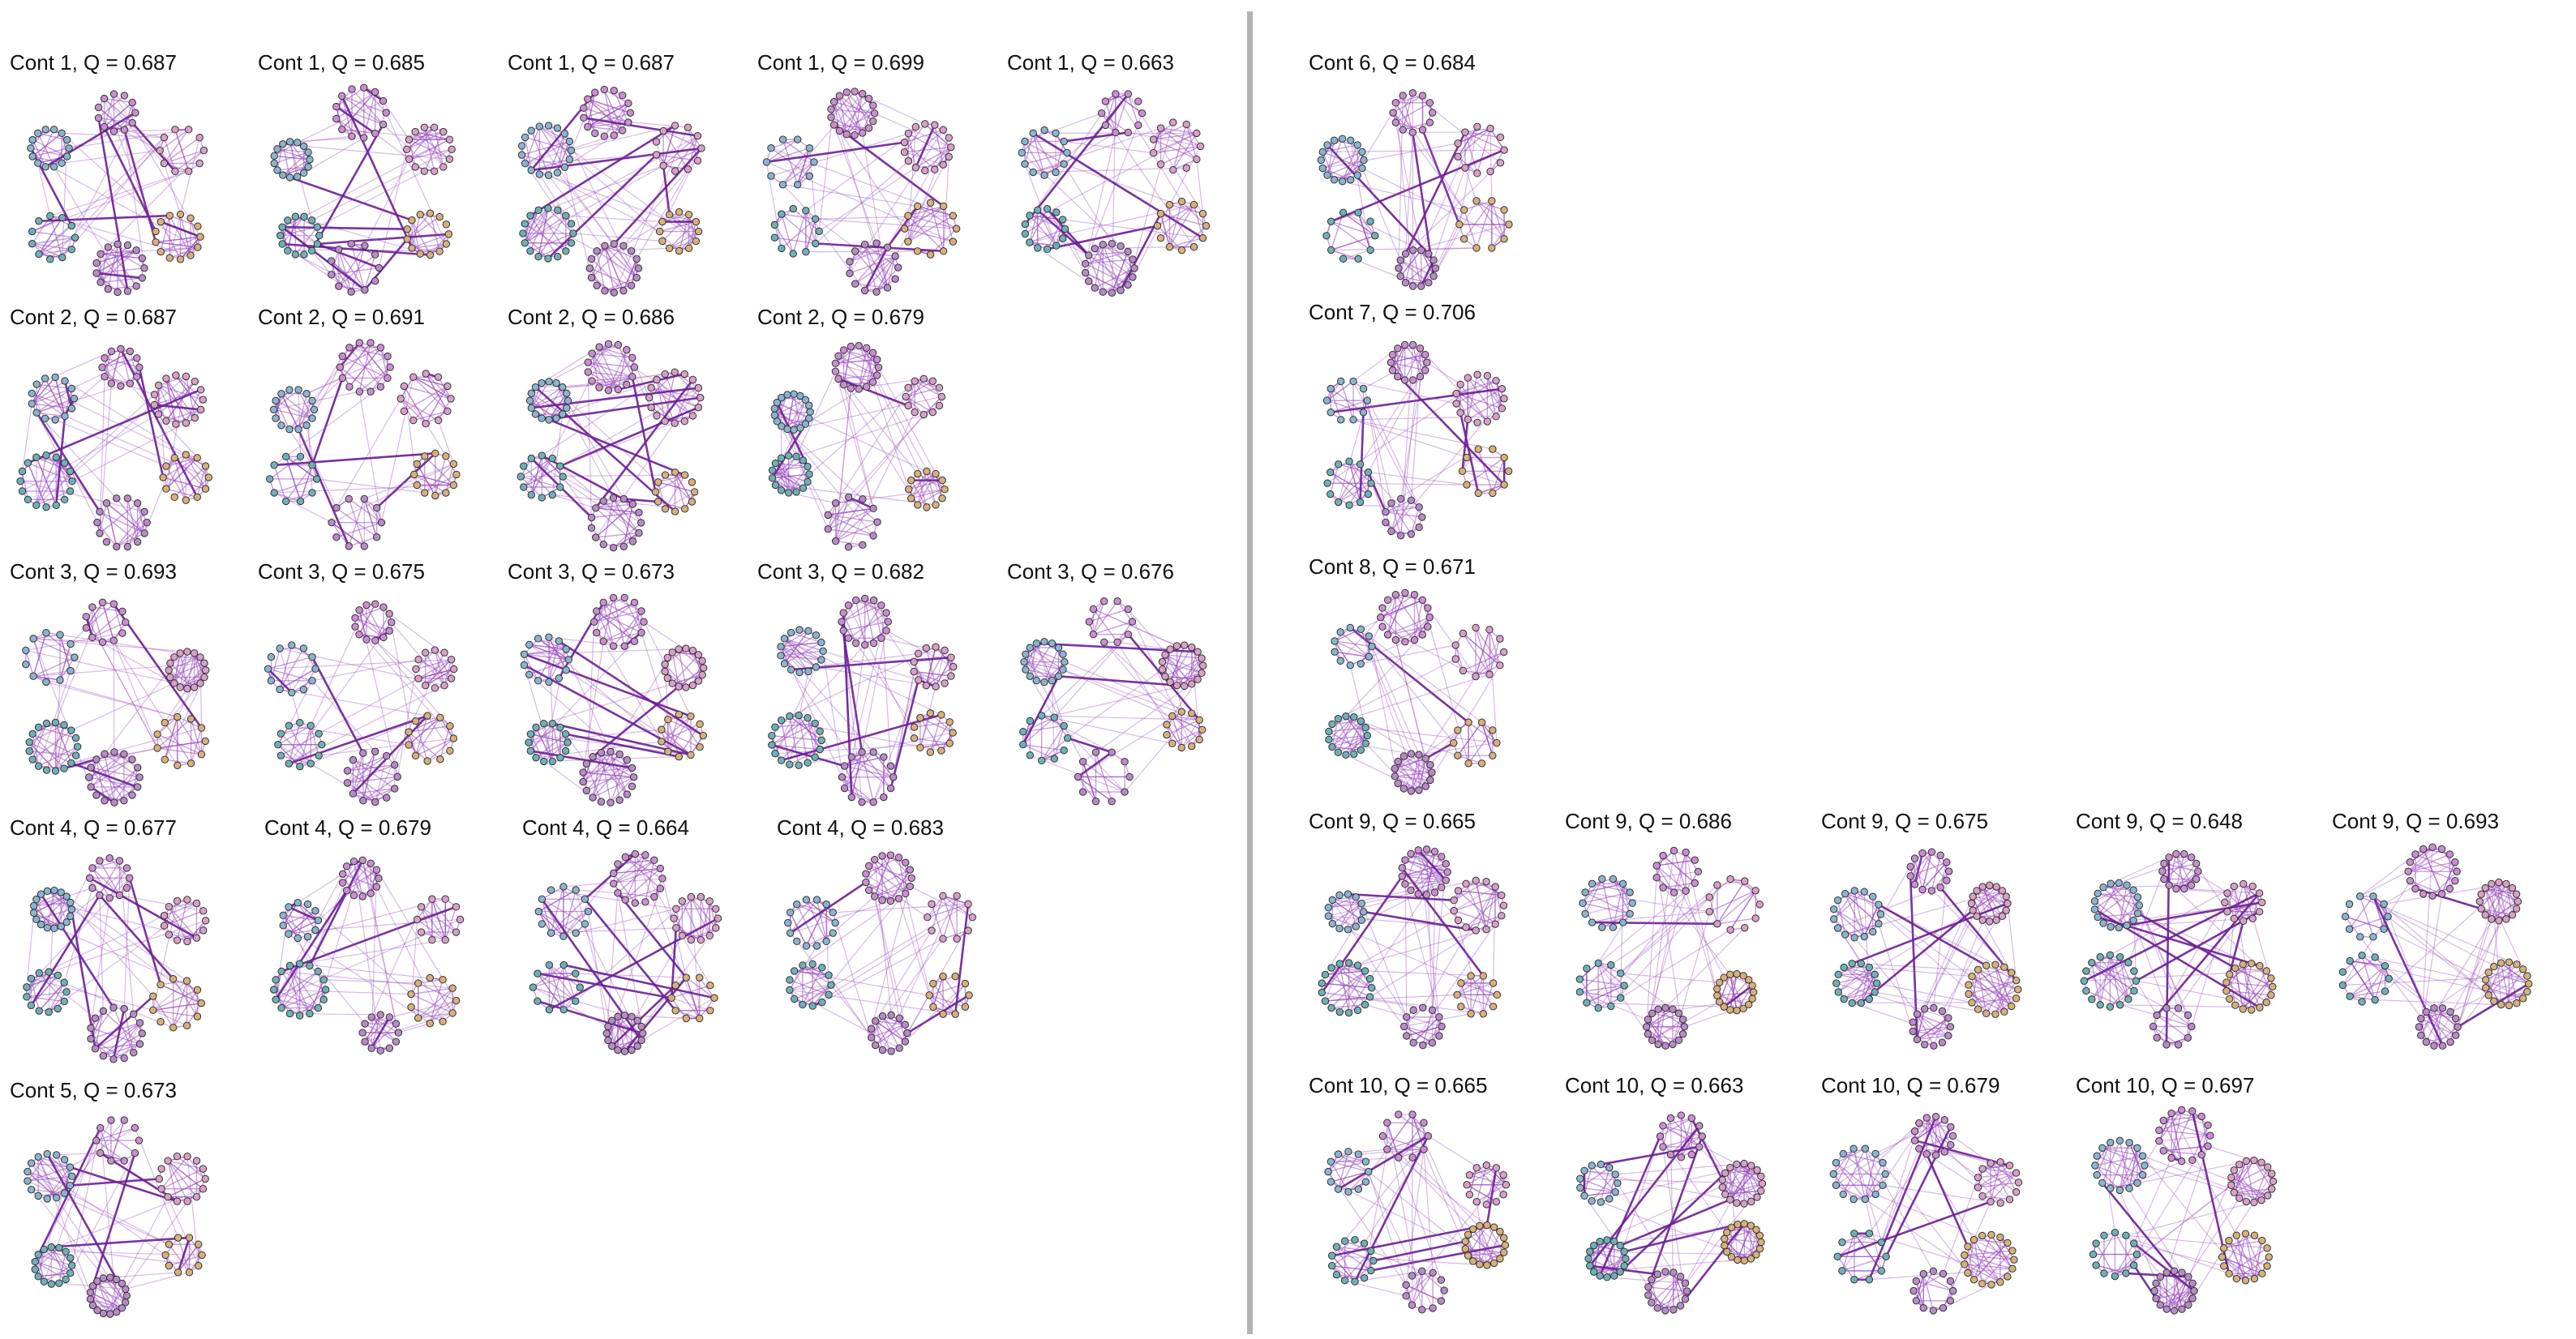 The width and height of the screenshot is (2576, 1339). Describe the element at coordinates (858, 446) in the screenshot. I see `network-graph` at that location.